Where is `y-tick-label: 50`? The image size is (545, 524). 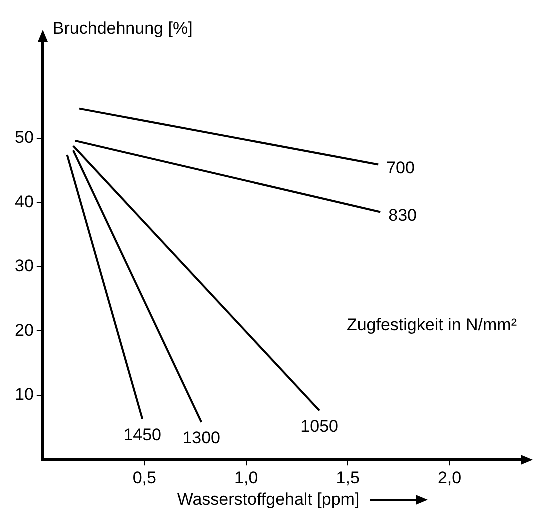
y-tick-label: 50 is located at coordinates (24, 138).